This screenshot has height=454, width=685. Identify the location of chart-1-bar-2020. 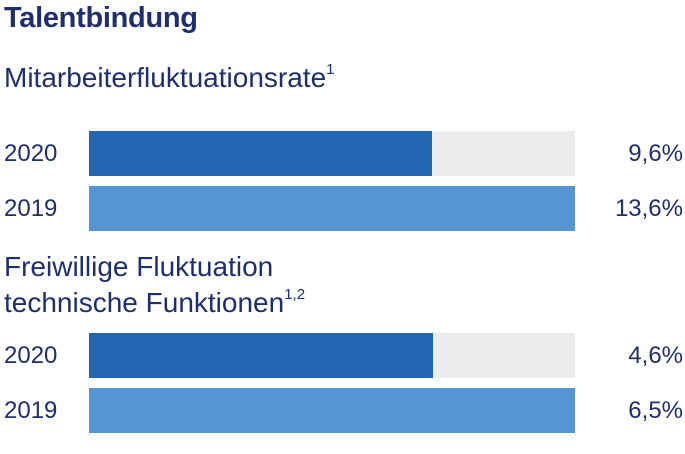
(260, 153).